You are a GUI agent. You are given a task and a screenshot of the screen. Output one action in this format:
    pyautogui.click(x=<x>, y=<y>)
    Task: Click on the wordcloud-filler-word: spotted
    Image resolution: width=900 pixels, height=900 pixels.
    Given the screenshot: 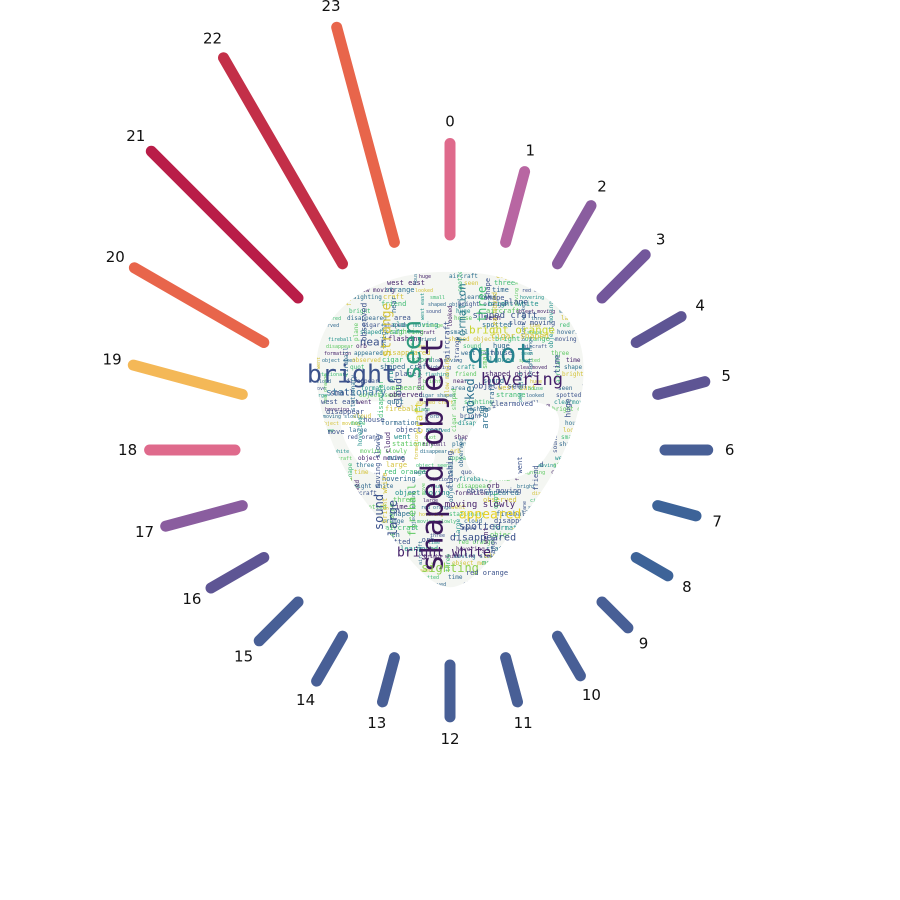 What is the action you would take?
    pyautogui.click(x=608, y=430)
    